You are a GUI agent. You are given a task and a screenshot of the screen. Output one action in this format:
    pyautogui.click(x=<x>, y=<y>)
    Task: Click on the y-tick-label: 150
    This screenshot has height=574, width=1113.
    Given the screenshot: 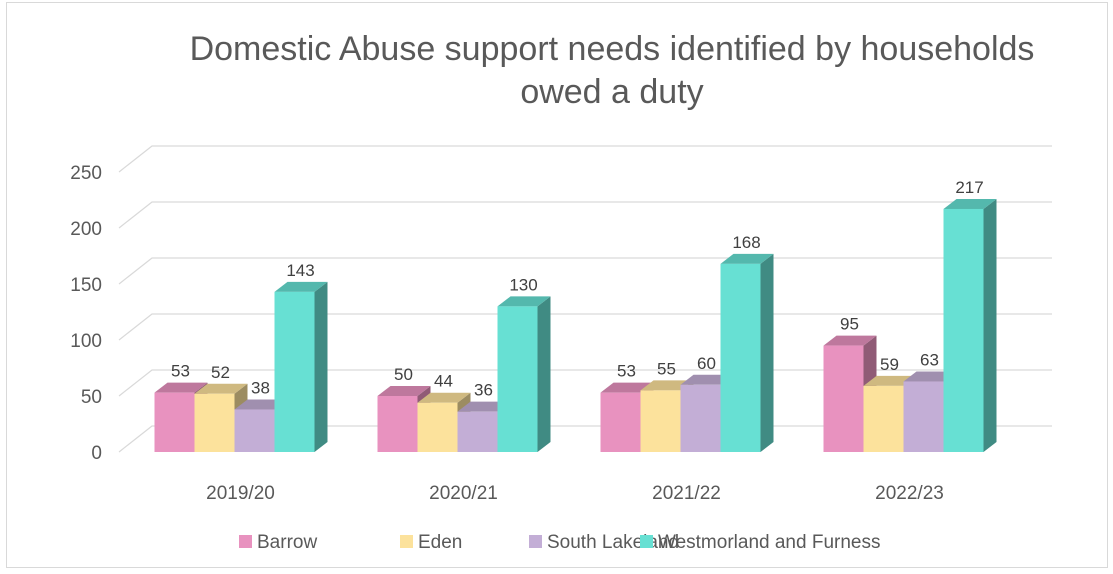 What is the action you would take?
    pyautogui.click(x=86, y=285)
    